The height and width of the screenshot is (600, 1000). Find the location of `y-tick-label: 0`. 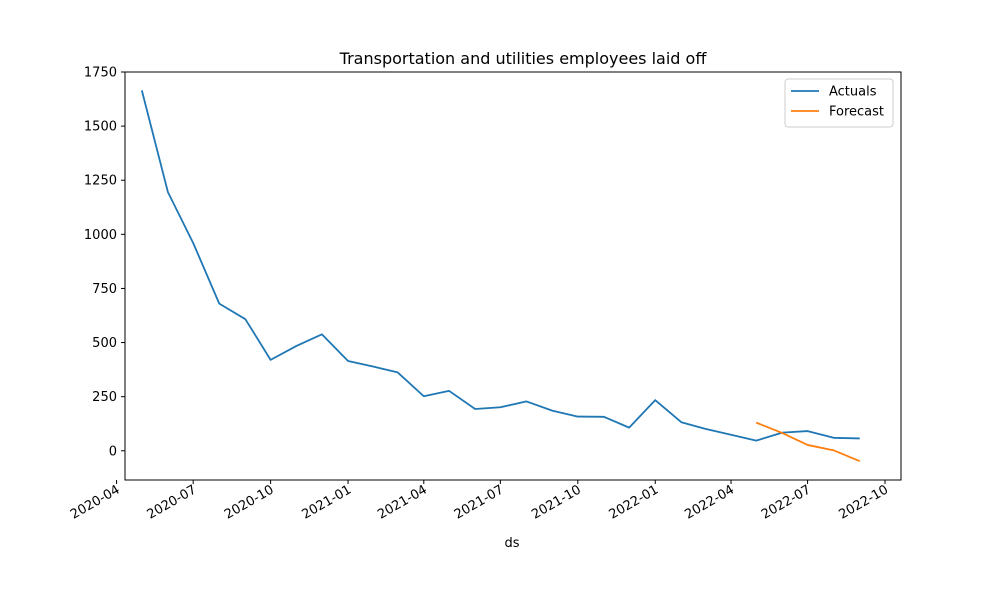

y-tick-label: 0 is located at coordinates (113, 451).